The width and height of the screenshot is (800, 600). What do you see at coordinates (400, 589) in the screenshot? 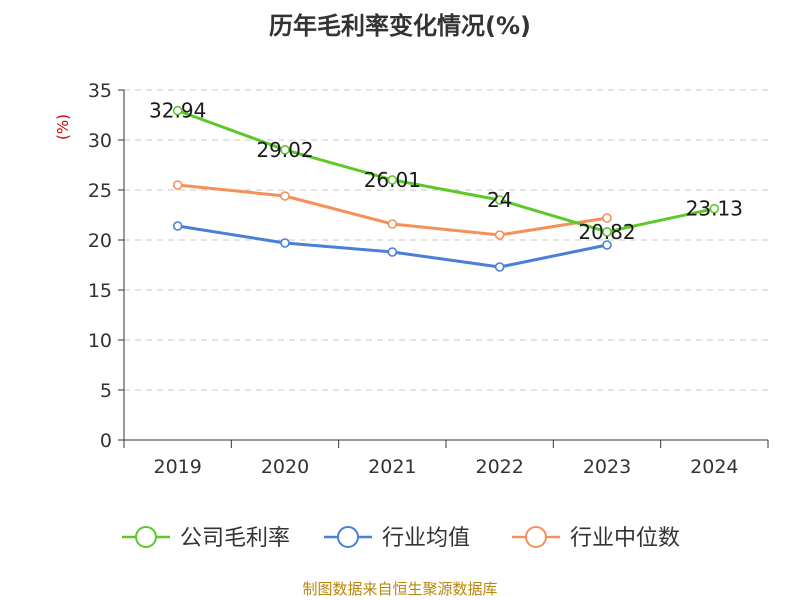
I see `source-note: 制图数据来自恒生聚源数据库` at bounding box center [400, 589].